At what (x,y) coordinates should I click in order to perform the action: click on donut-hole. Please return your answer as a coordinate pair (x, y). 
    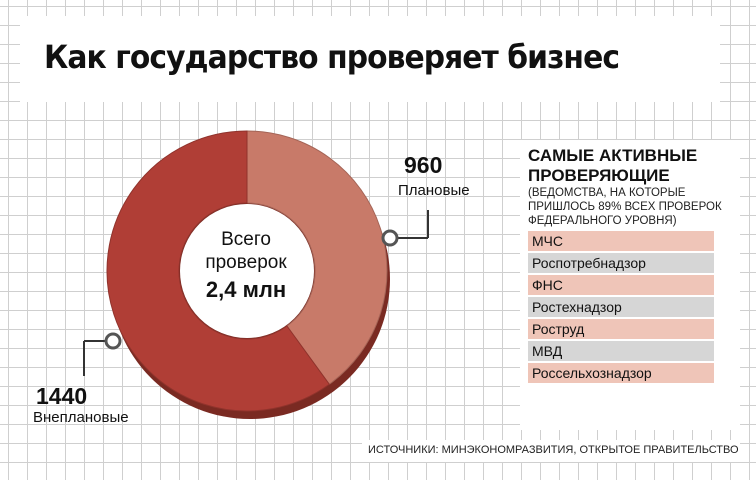
    Looking at the image, I should click on (247, 271).